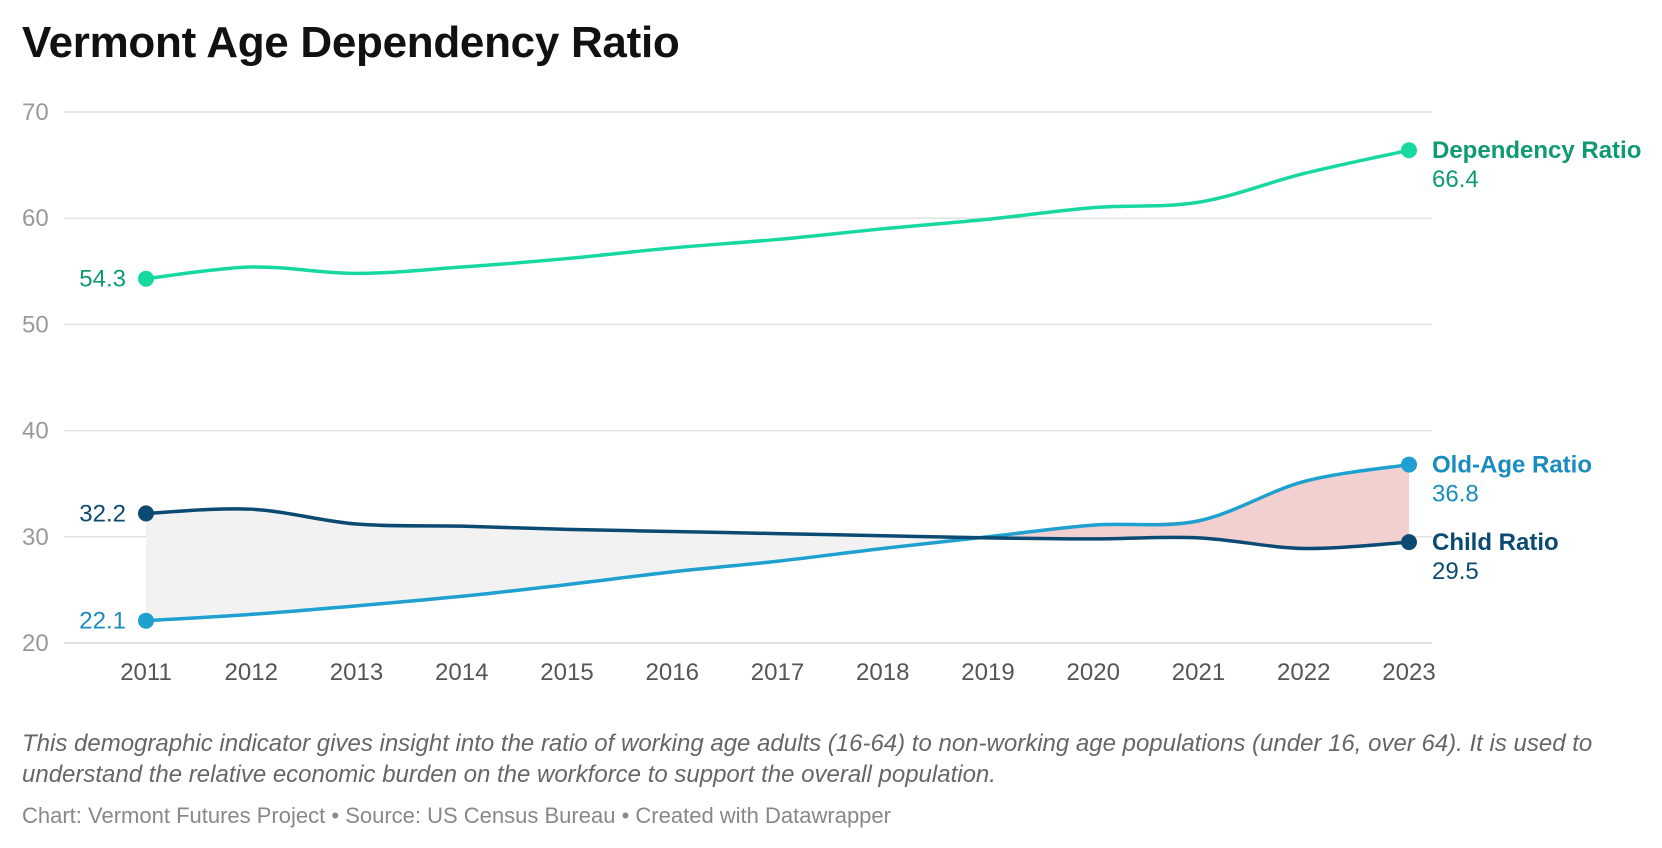  Describe the element at coordinates (35, 112) in the screenshot. I see `y-tick-label: 70` at that location.